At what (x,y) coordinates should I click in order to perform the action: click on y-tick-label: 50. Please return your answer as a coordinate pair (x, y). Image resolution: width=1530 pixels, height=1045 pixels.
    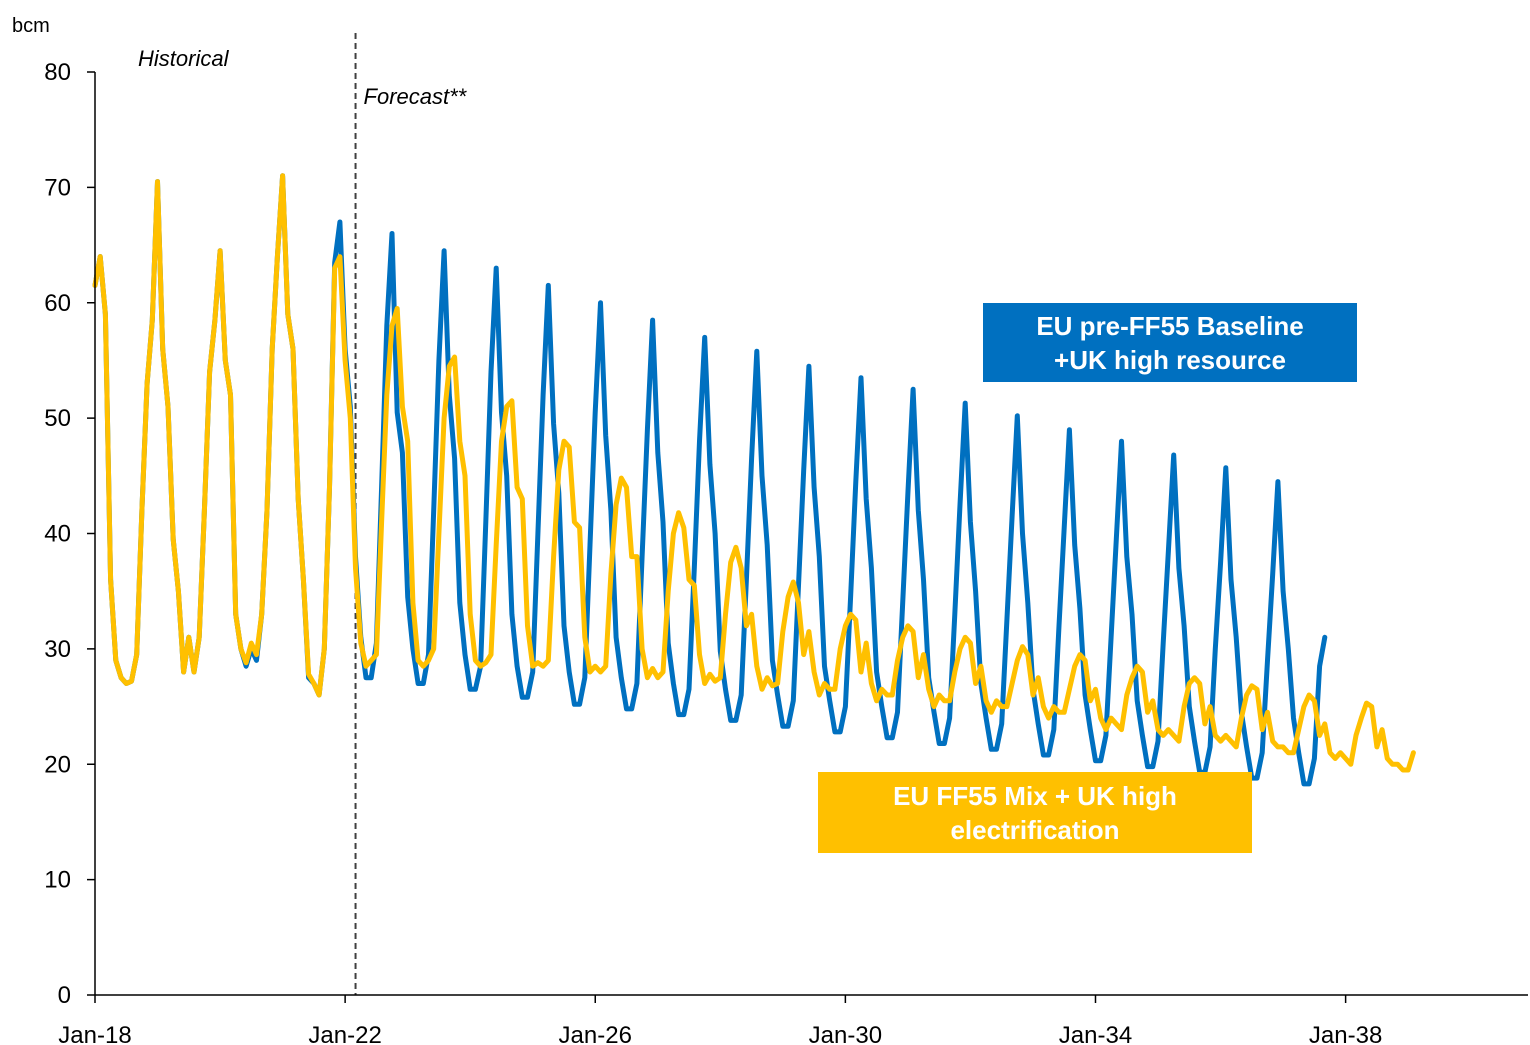
    Looking at the image, I should click on (57, 418).